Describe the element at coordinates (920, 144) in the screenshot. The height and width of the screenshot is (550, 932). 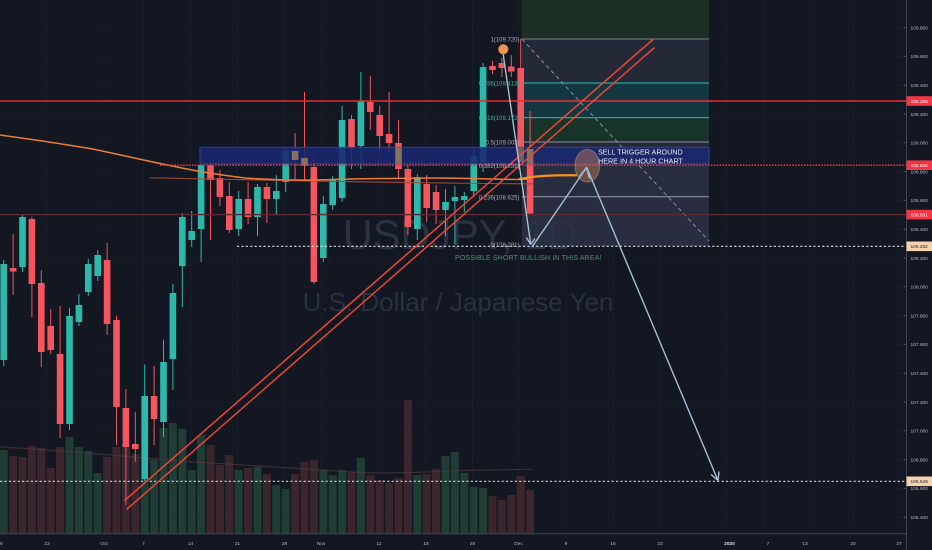
I see `svg-text: 109.000` at that location.